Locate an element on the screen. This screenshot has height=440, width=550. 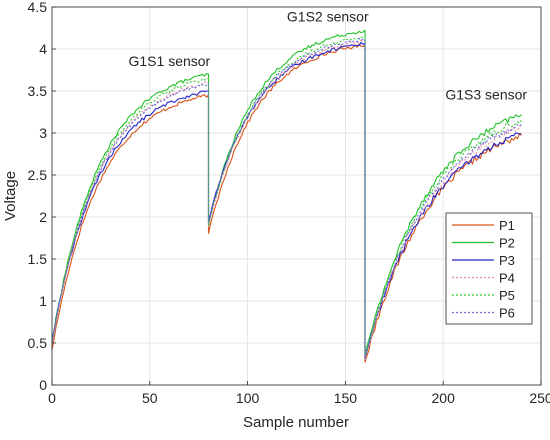
y-tick-label: 2.5 is located at coordinates (38, 175).